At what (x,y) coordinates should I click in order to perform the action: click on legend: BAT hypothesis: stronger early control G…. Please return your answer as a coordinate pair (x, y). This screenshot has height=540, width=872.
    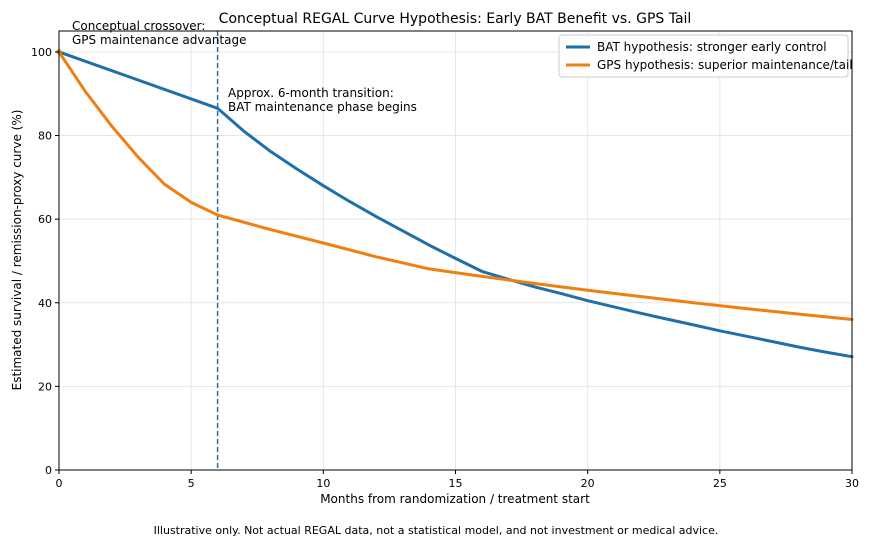
    Looking at the image, I should click on (705, 56).